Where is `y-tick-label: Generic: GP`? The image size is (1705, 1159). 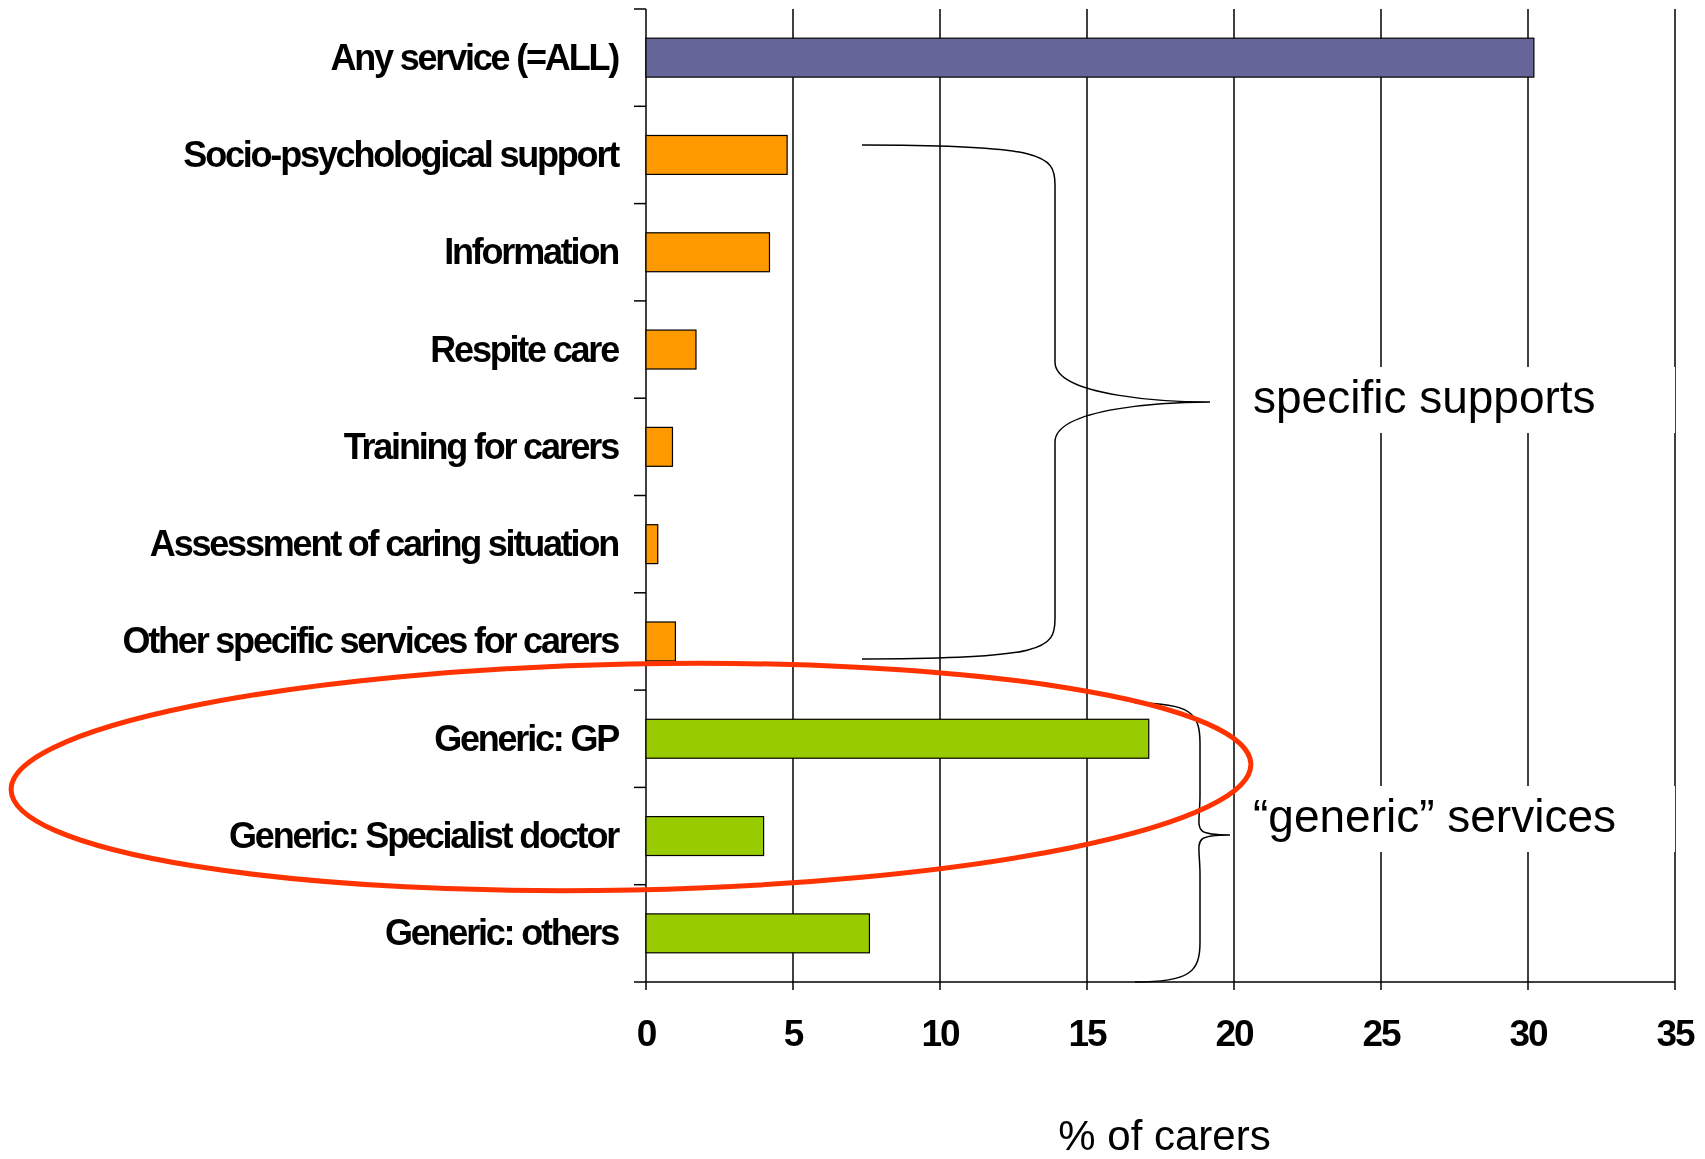
y-tick-label: Generic: GP is located at coordinates (527, 738).